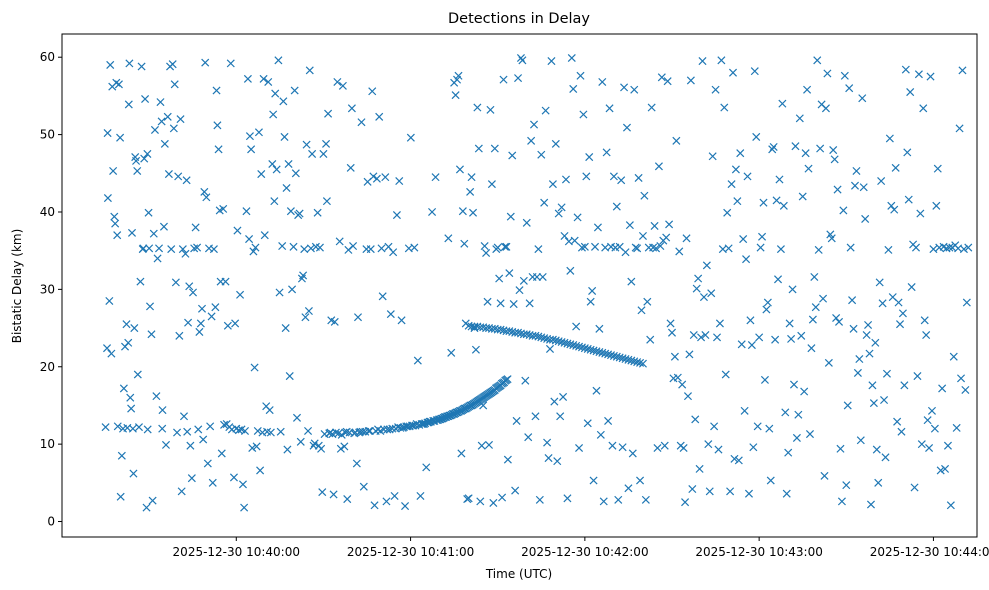  I want to click on y-axis: 0 10 20 30 40 50 60, so click(51, 289).